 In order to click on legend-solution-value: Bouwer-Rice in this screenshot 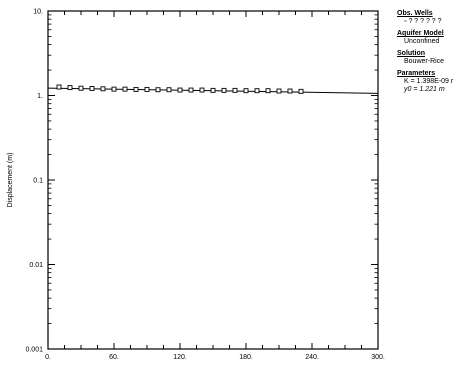, I will do `click(424, 61)`.